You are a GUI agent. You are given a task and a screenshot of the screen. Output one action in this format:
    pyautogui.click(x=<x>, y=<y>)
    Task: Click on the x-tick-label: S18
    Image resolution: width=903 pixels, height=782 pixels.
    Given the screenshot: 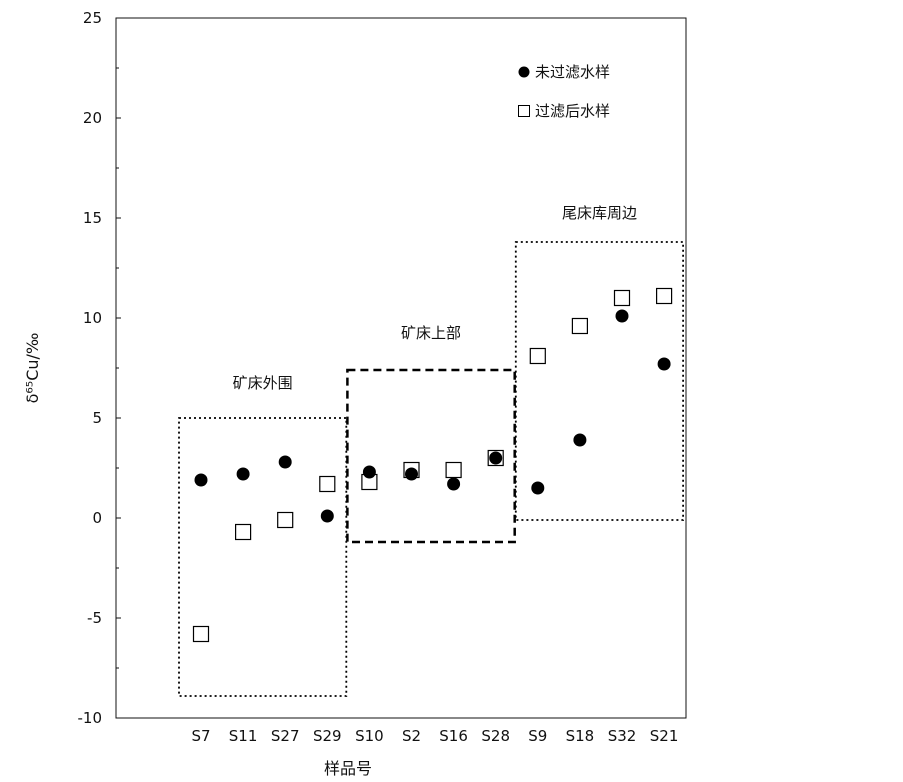 What is the action you would take?
    pyautogui.click(x=580, y=736)
    